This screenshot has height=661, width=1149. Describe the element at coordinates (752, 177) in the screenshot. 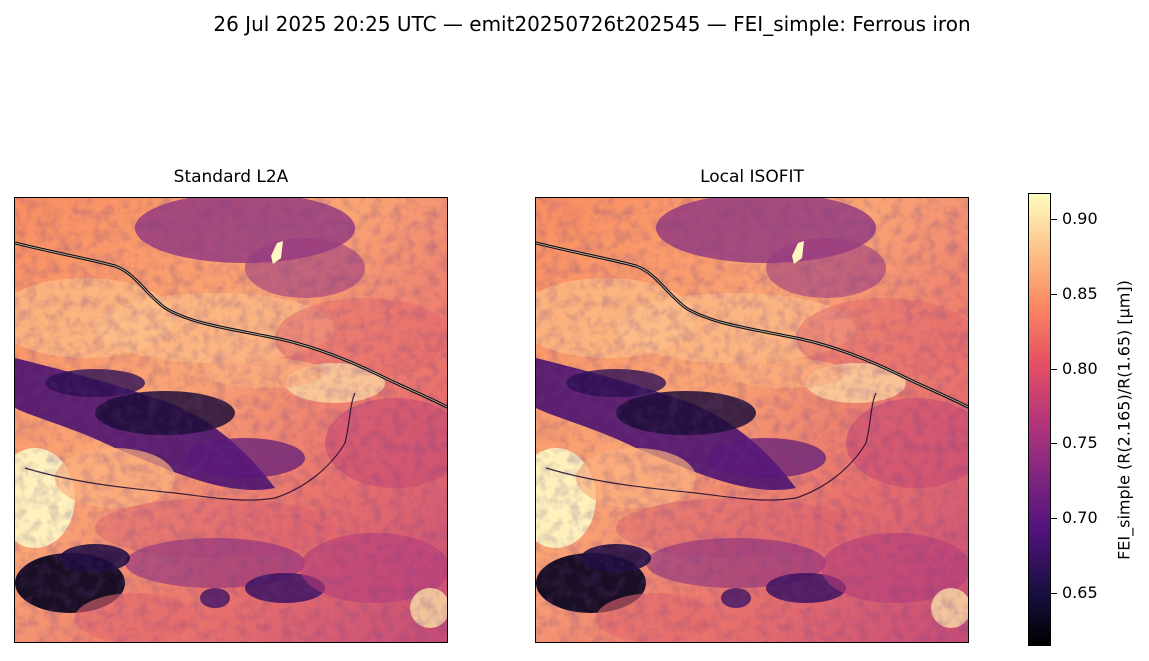

I see `panel-title-local-isofit: Local ISOFIT` at that location.